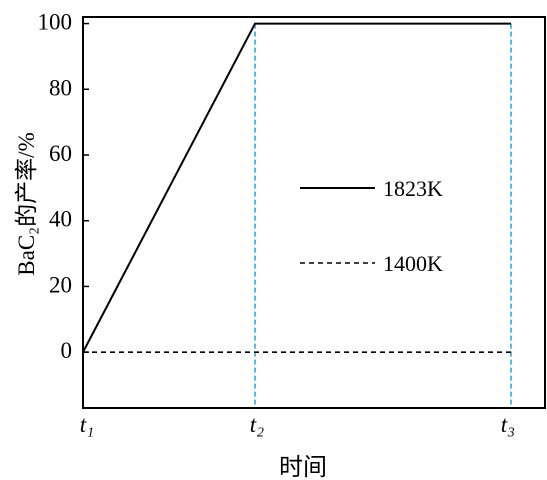 This screenshot has width=547, height=480. I want to click on legend-label-1823K: 1823K, so click(413, 188).